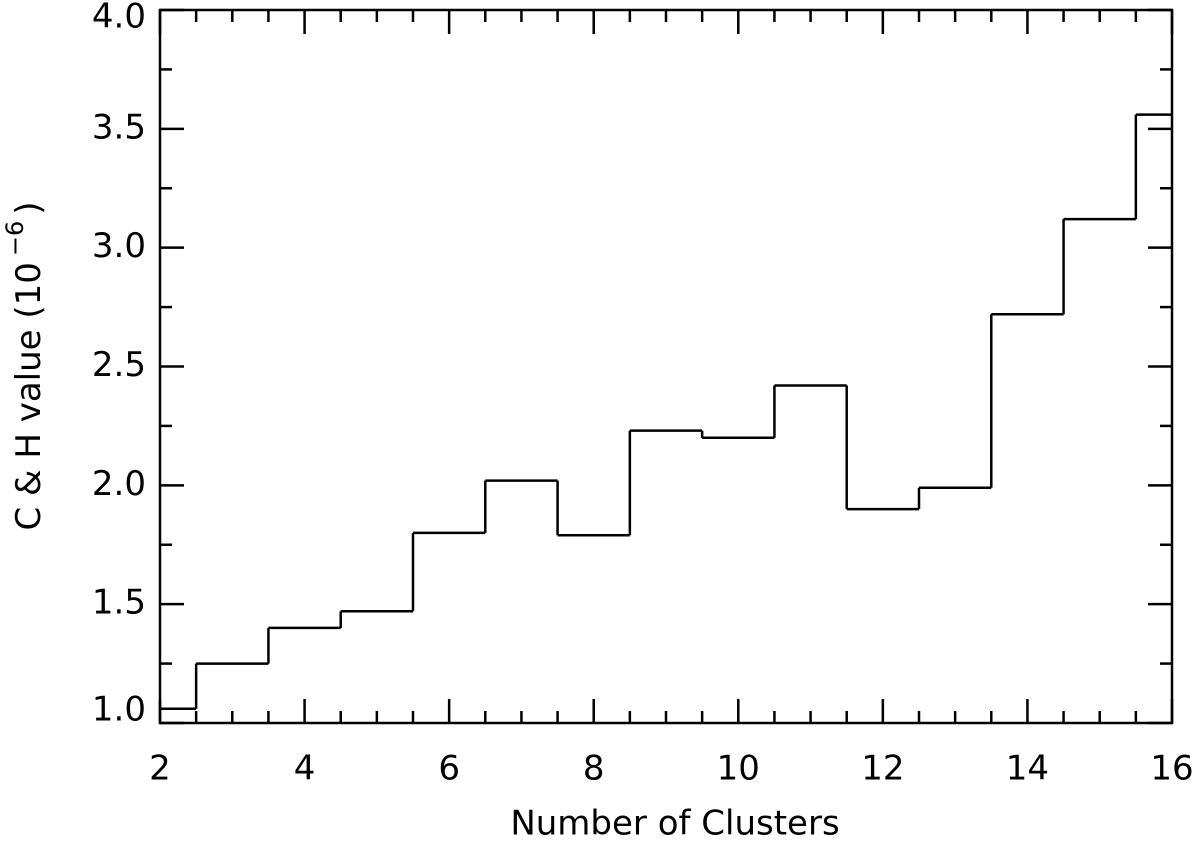 The height and width of the screenshot is (841, 1200). Describe the element at coordinates (119, 710) in the screenshot. I see `y-tick-label: 1.0` at that location.